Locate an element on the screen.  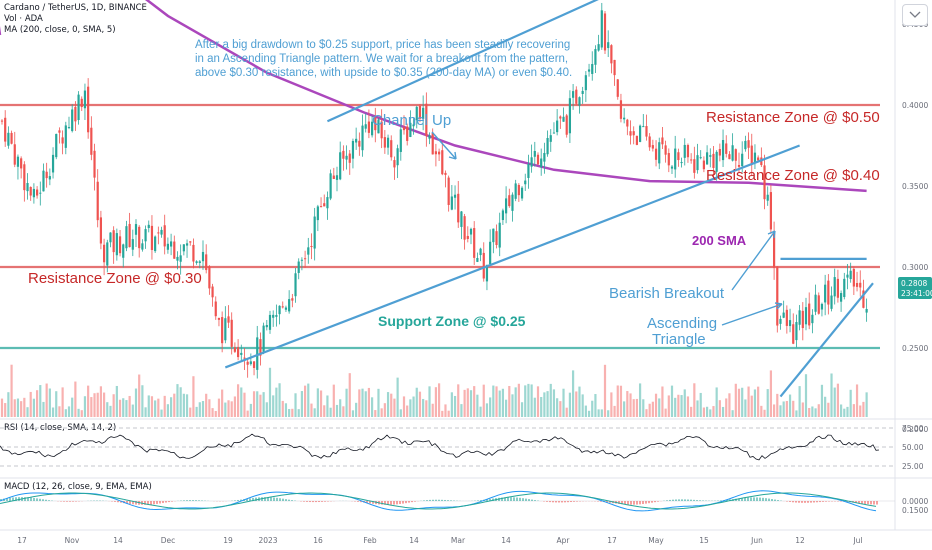
rsi-legend: RSI (14, close, SMA, 14, 2) is located at coordinates (60, 428).